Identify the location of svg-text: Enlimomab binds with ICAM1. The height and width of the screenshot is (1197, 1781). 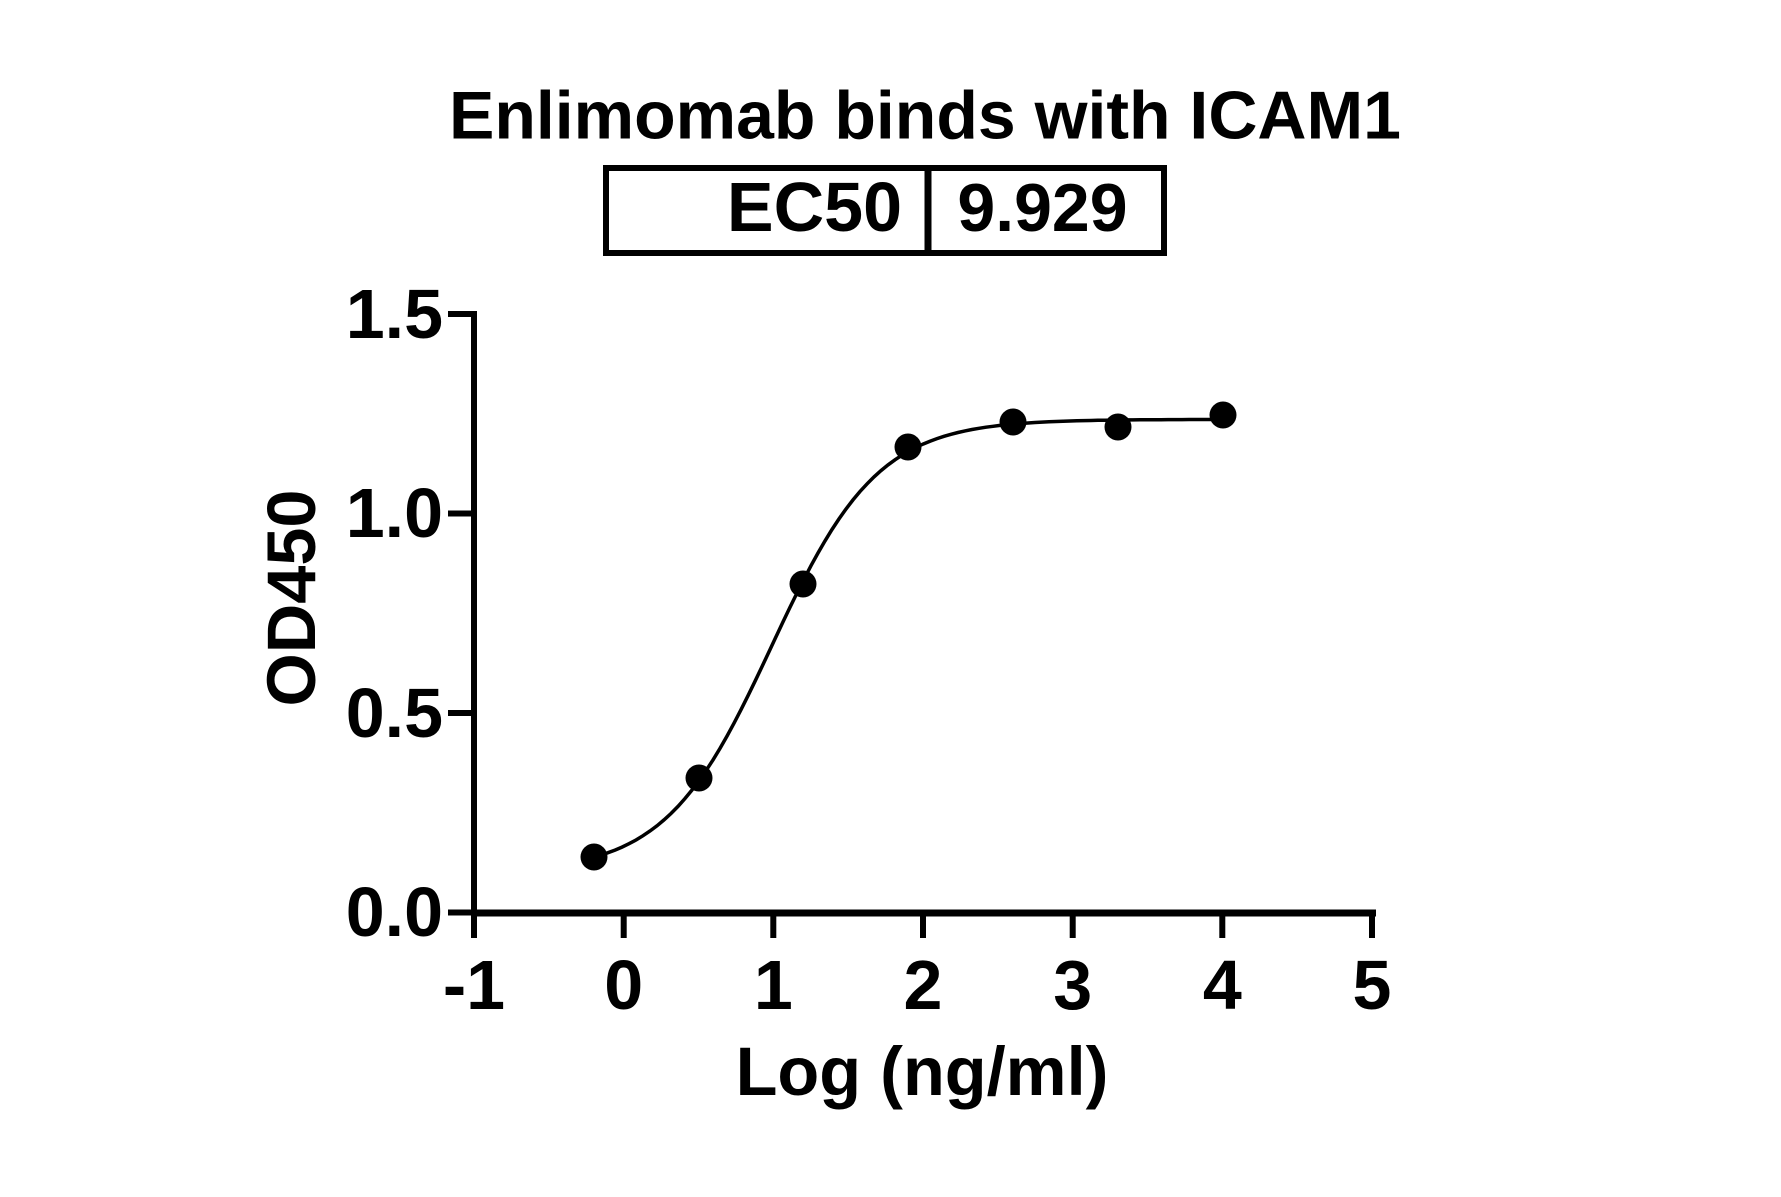
(925, 116).